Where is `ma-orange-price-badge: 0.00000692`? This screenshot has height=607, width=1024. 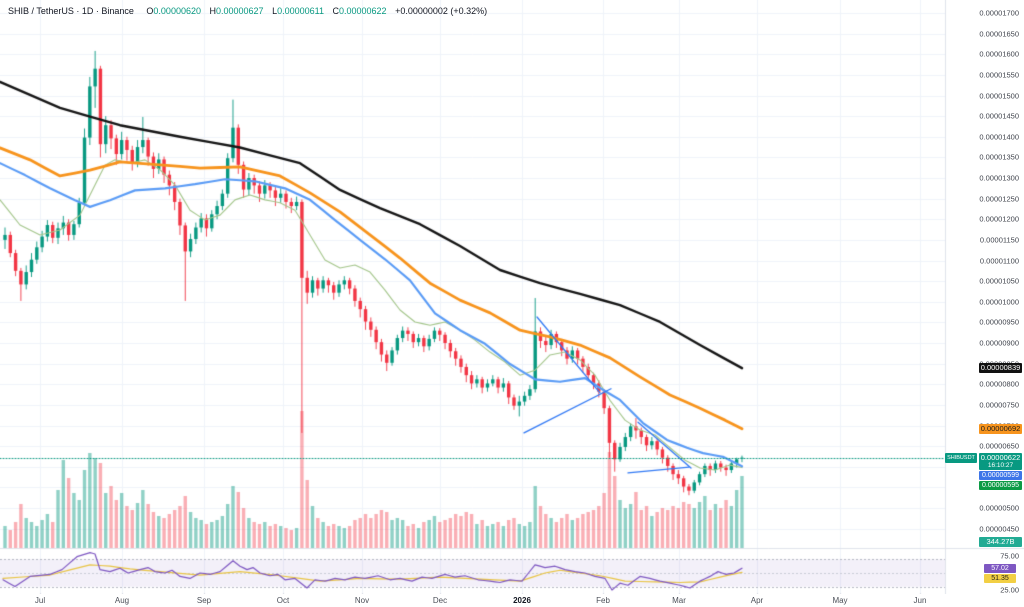
ma-orange-price-badge: 0.00000692 is located at coordinates (1000, 428).